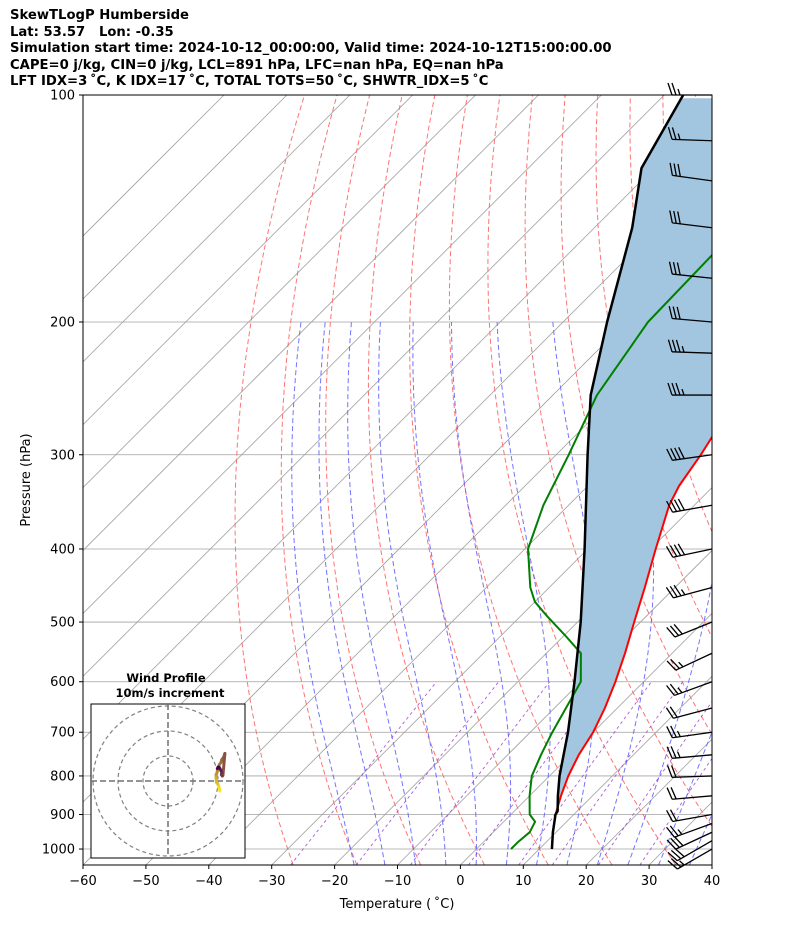 Image resolution: width=794 pixels, height=937 pixels. Describe the element at coordinates (62, 96) in the screenshot. I see `y-tick-label: 100` at that location.